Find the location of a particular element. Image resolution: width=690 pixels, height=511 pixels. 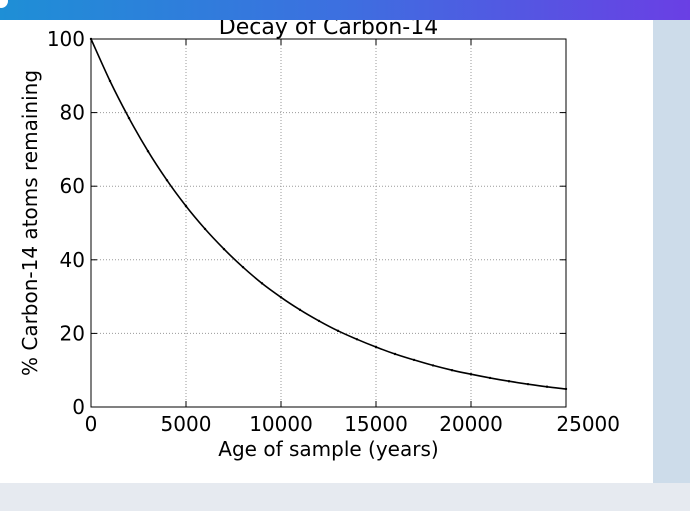

y-axis-label: % Carbon-14 atoms remaining is located at coordinates (30, 223).